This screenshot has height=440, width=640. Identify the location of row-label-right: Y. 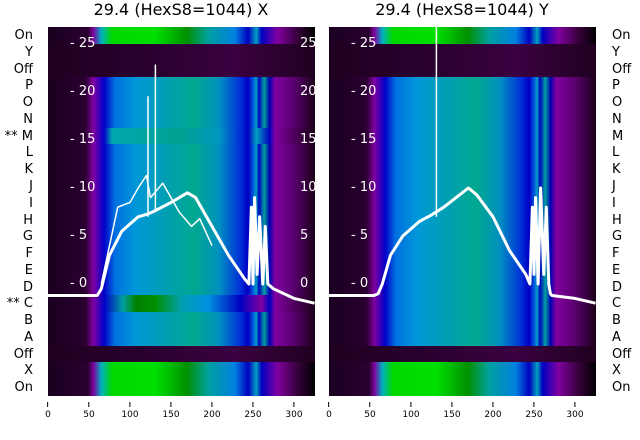
(616, 52).